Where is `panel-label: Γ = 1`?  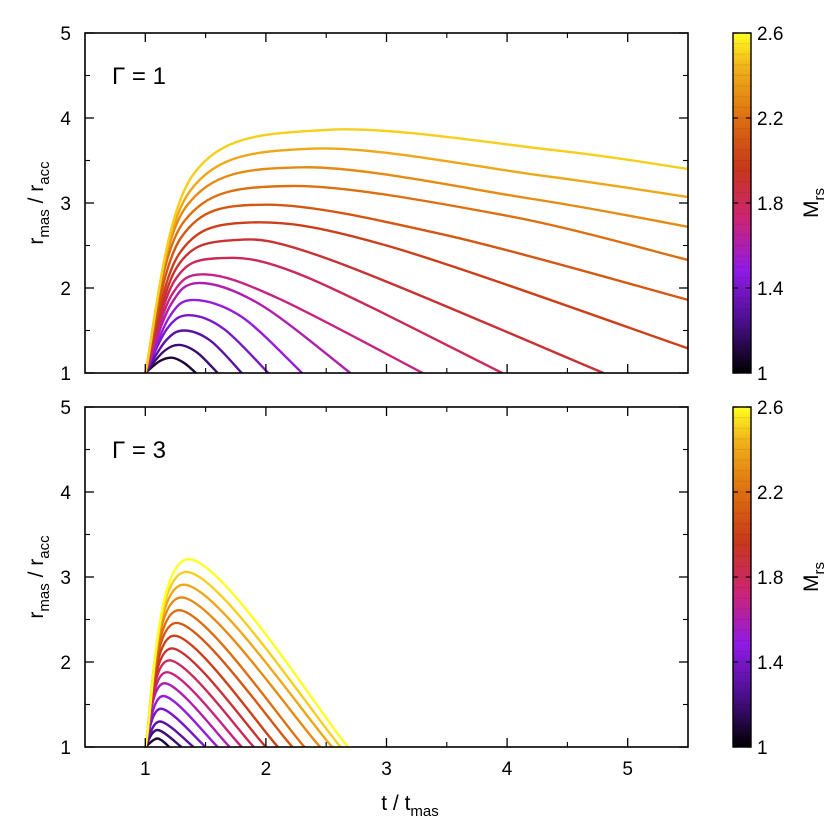
panel-label: Γ = 1 is located at coordinates (139, 76).